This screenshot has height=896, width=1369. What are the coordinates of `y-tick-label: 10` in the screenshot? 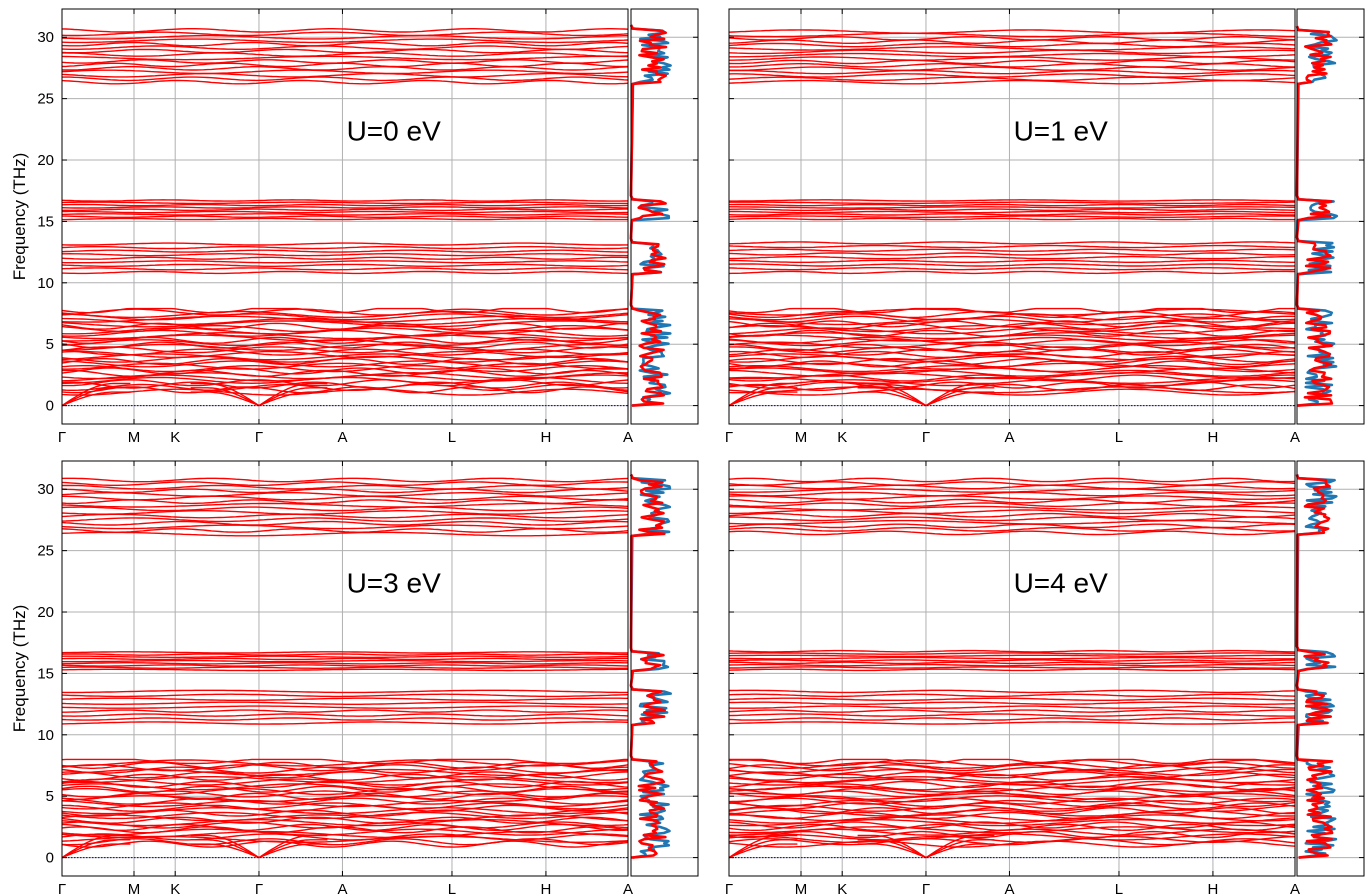 It's located at (45, 735).